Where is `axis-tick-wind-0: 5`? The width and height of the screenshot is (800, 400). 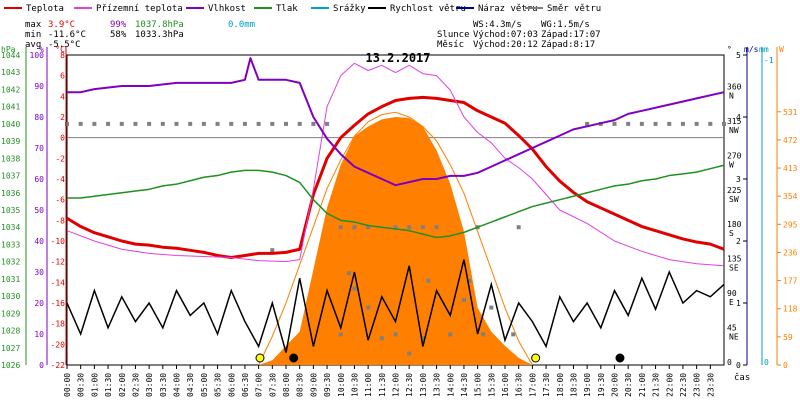
axis-tick-wind-0: 5 is located at coordinates (738, 55).